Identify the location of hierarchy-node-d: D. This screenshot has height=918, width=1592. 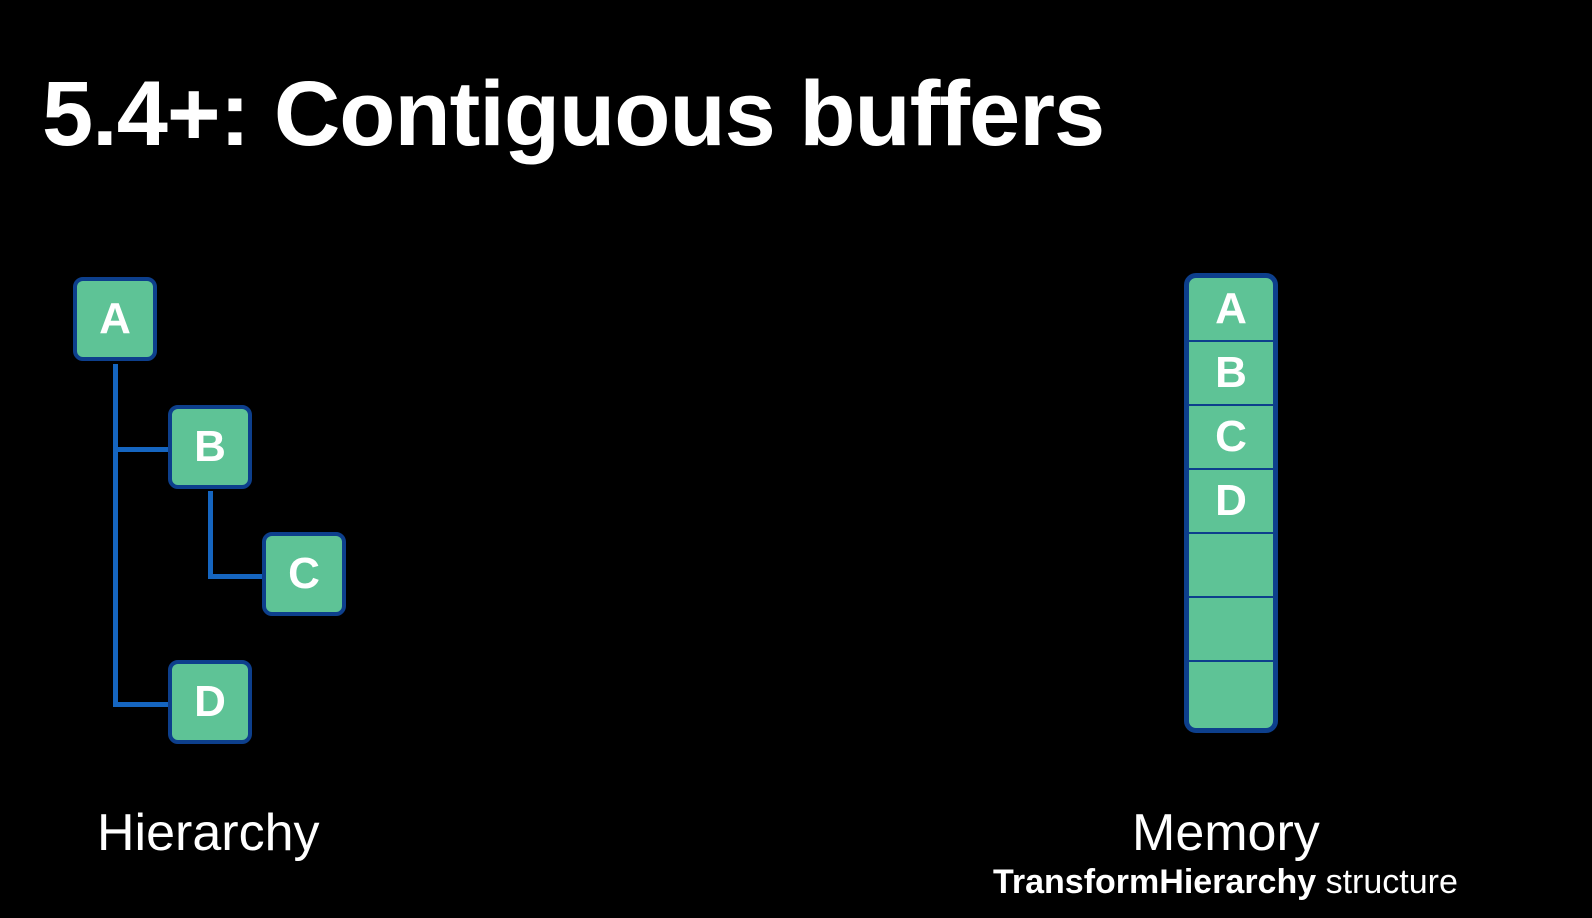
(210, 702).